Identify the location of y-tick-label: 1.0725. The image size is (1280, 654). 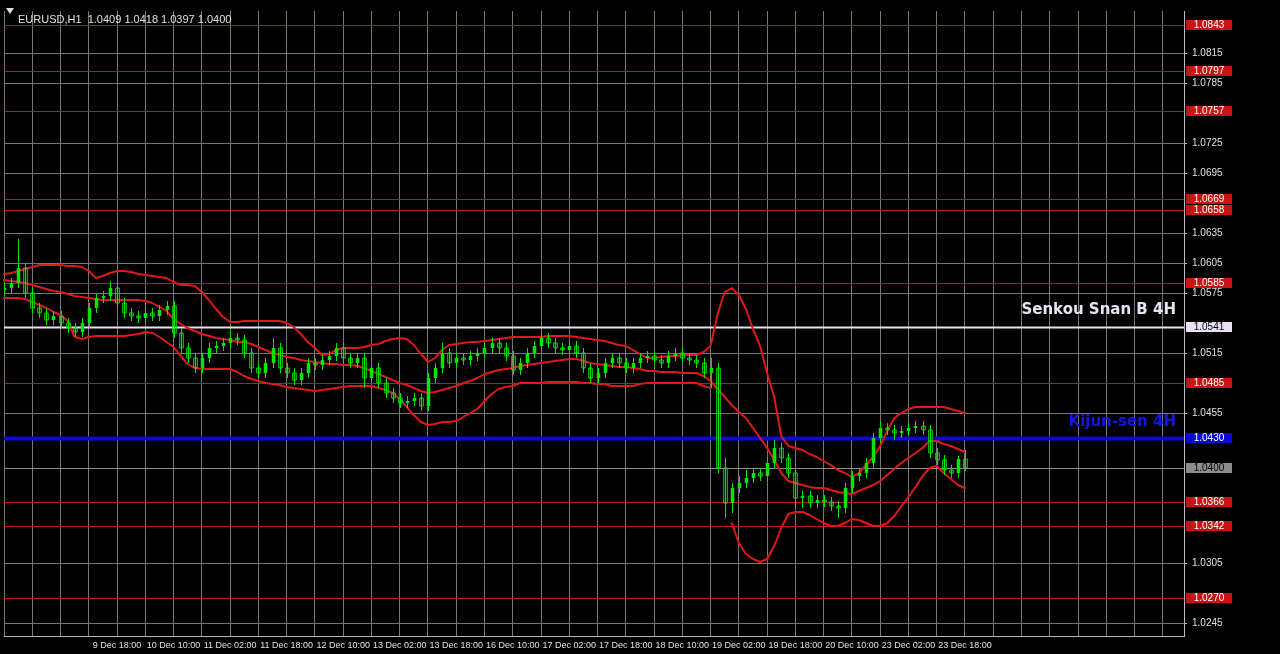
(1208, 142).